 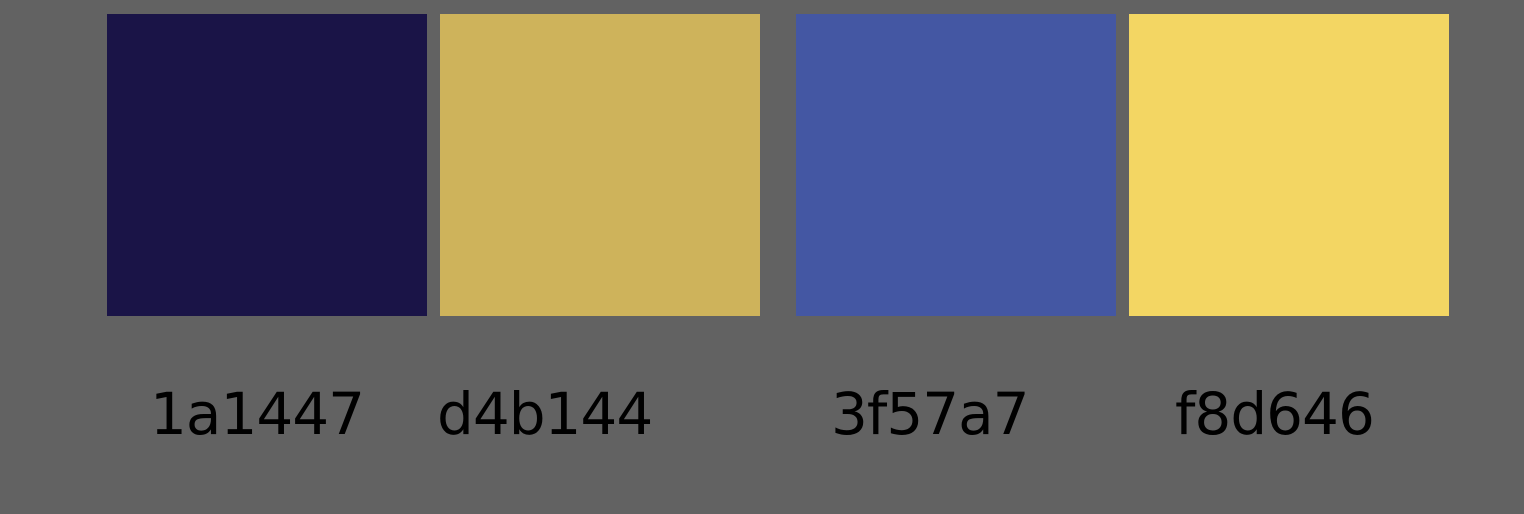 I want to click on color-swatch-1a1447, so click(x=267, y=165).